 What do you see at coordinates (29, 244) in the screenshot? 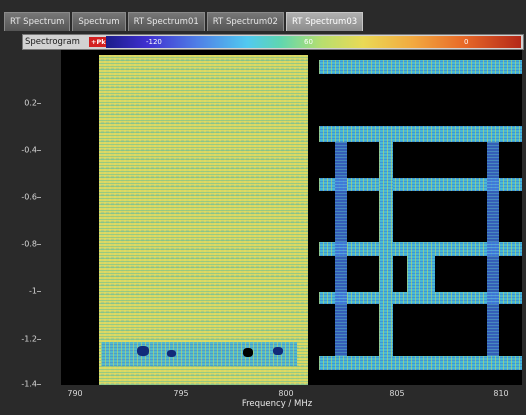
I see `y-tick-label: -0.8` at bounding box center [29, 244].